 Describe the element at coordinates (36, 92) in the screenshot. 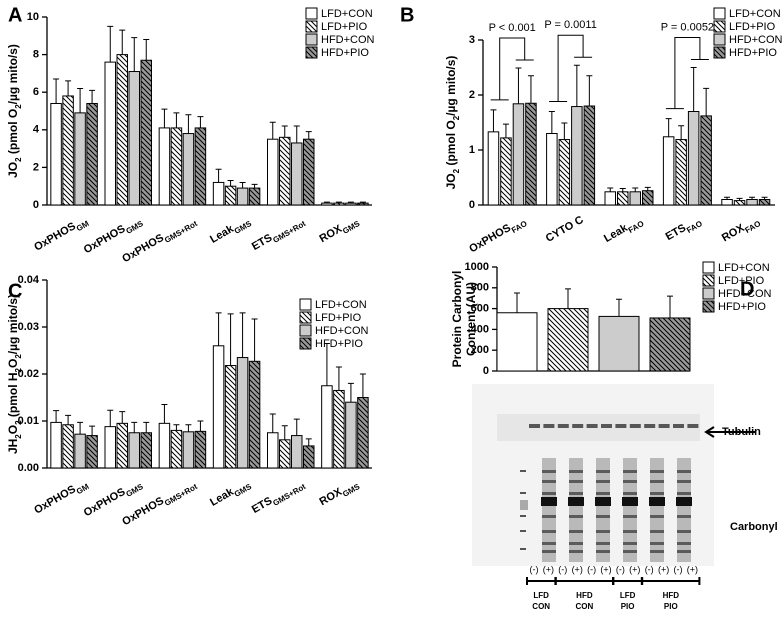

I see `y-tick-label: 6` at that location.